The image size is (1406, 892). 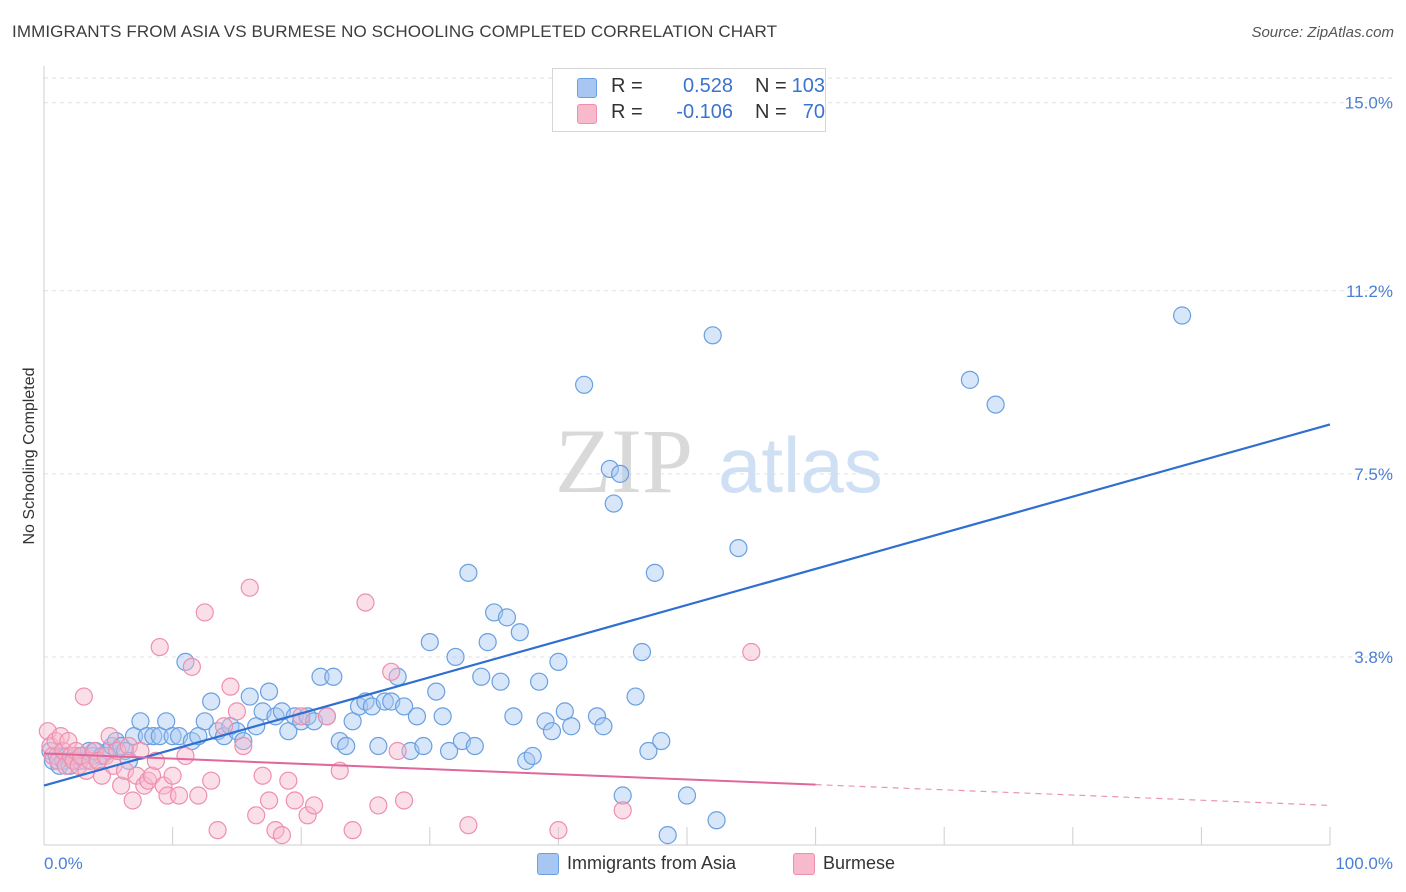 What do you see at coordinates (1373, 657) in the screenshot?
I see `y-tick-label: 3.8%` at bounding box center [1373, 657].